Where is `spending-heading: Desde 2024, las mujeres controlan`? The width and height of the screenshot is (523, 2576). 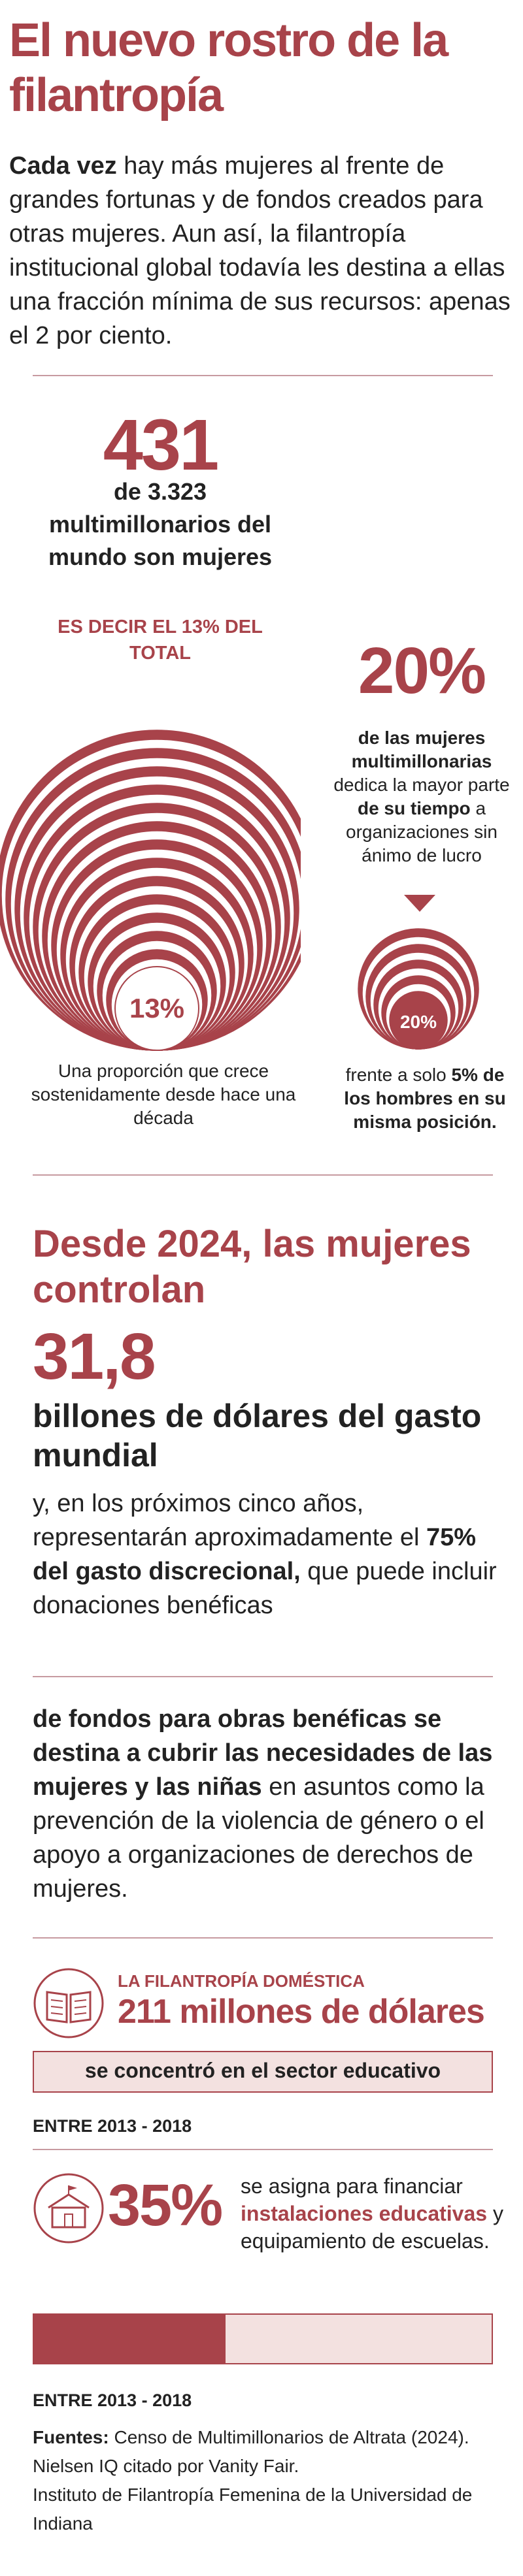
spending-heading: Desde 2024, las mujeres controlan is located at coordinates (252, 1267).